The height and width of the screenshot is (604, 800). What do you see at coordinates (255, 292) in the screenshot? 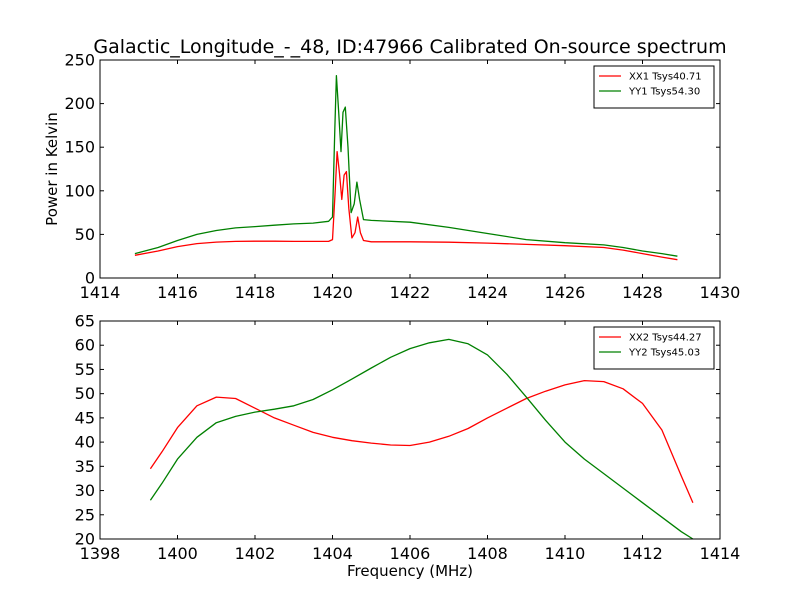
I see `x-tick-label: 1418` at bounding box center [255, 292].